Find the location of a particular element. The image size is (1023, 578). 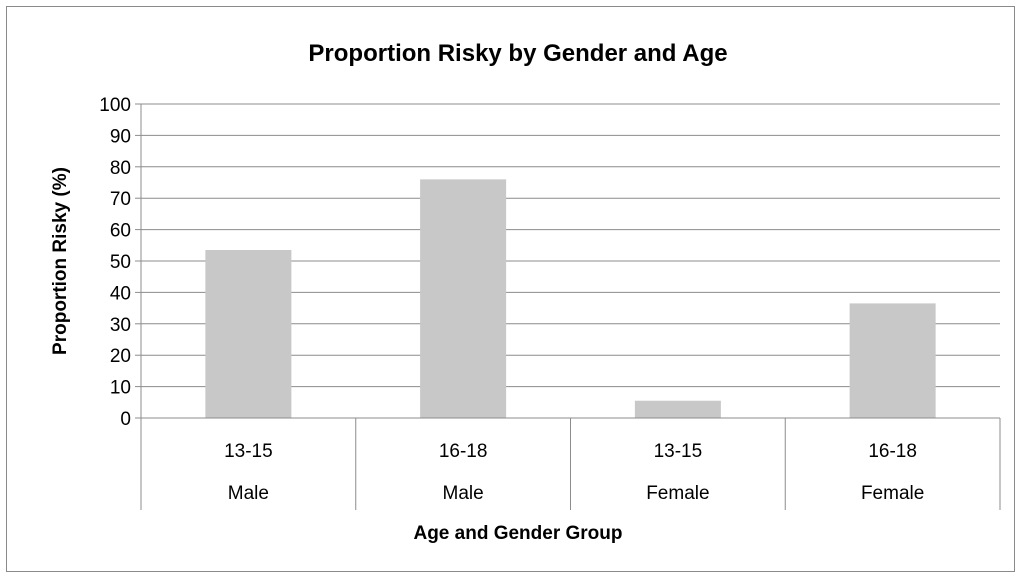

y-tick-label: 40 is located at coordinates (120, 293).